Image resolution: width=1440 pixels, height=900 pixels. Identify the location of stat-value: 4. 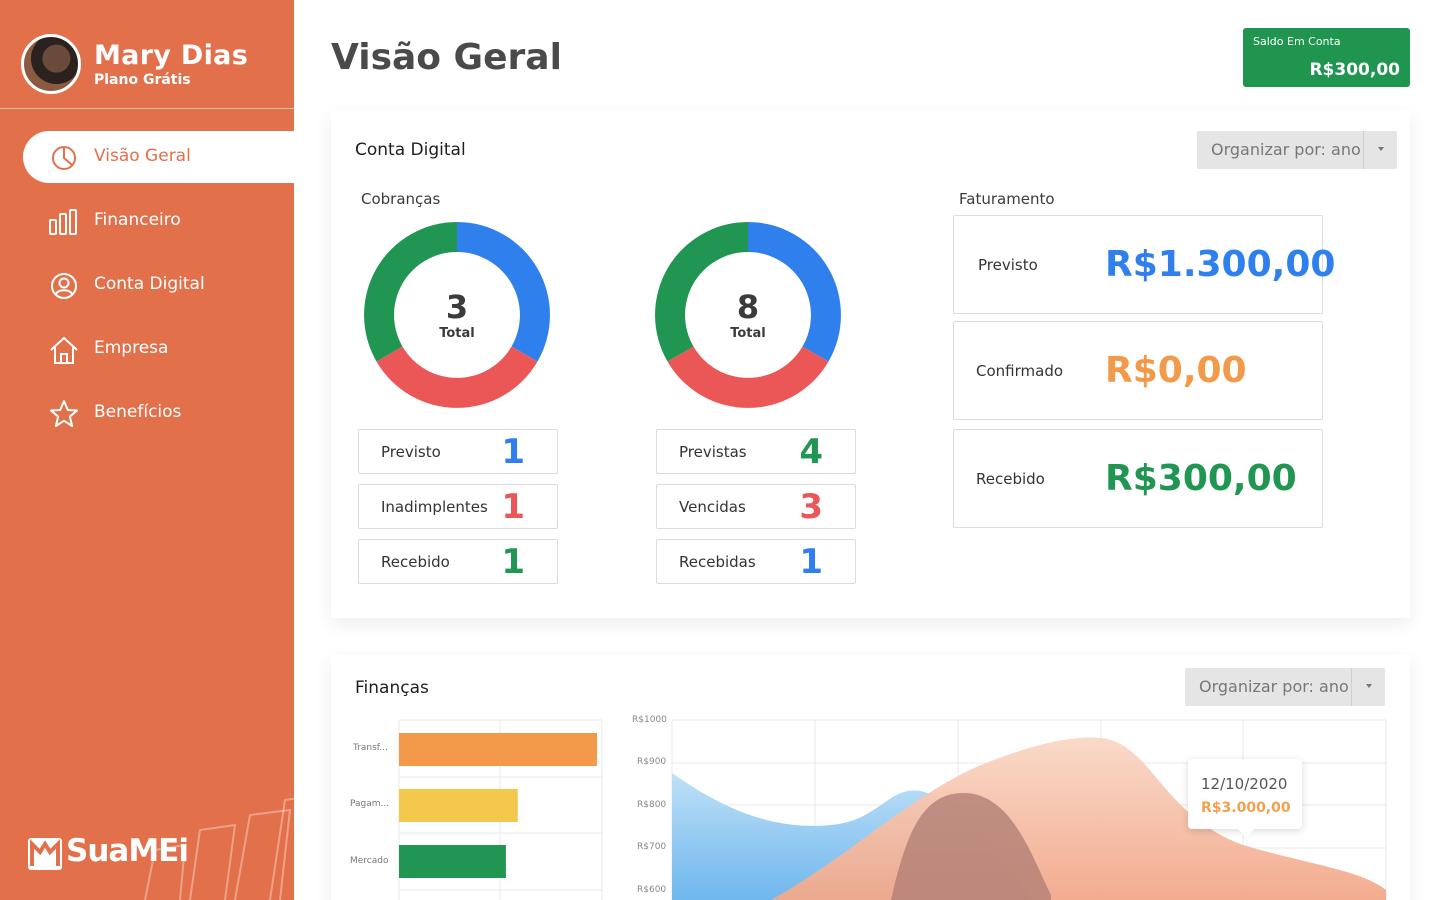
(811, 452).